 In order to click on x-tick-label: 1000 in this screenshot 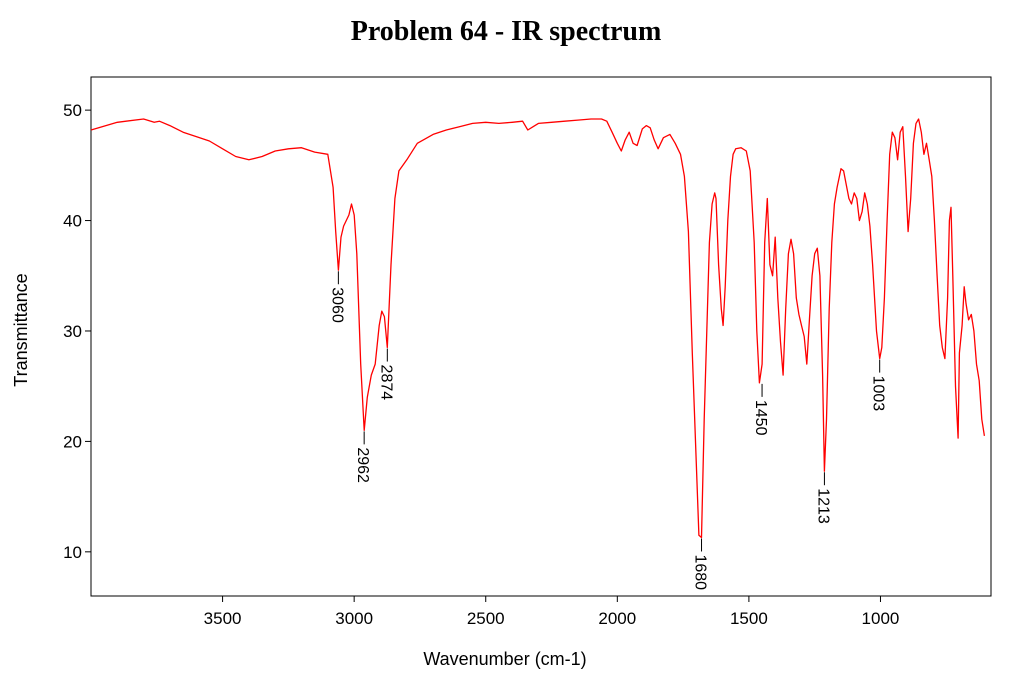, I will do `click(881, 618)`.